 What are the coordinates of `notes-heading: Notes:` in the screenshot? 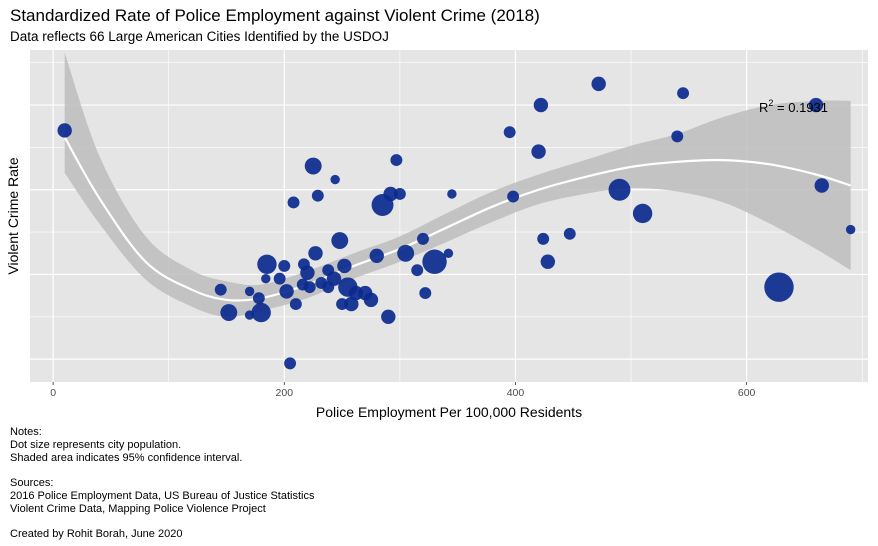 It's located at (26, 432).